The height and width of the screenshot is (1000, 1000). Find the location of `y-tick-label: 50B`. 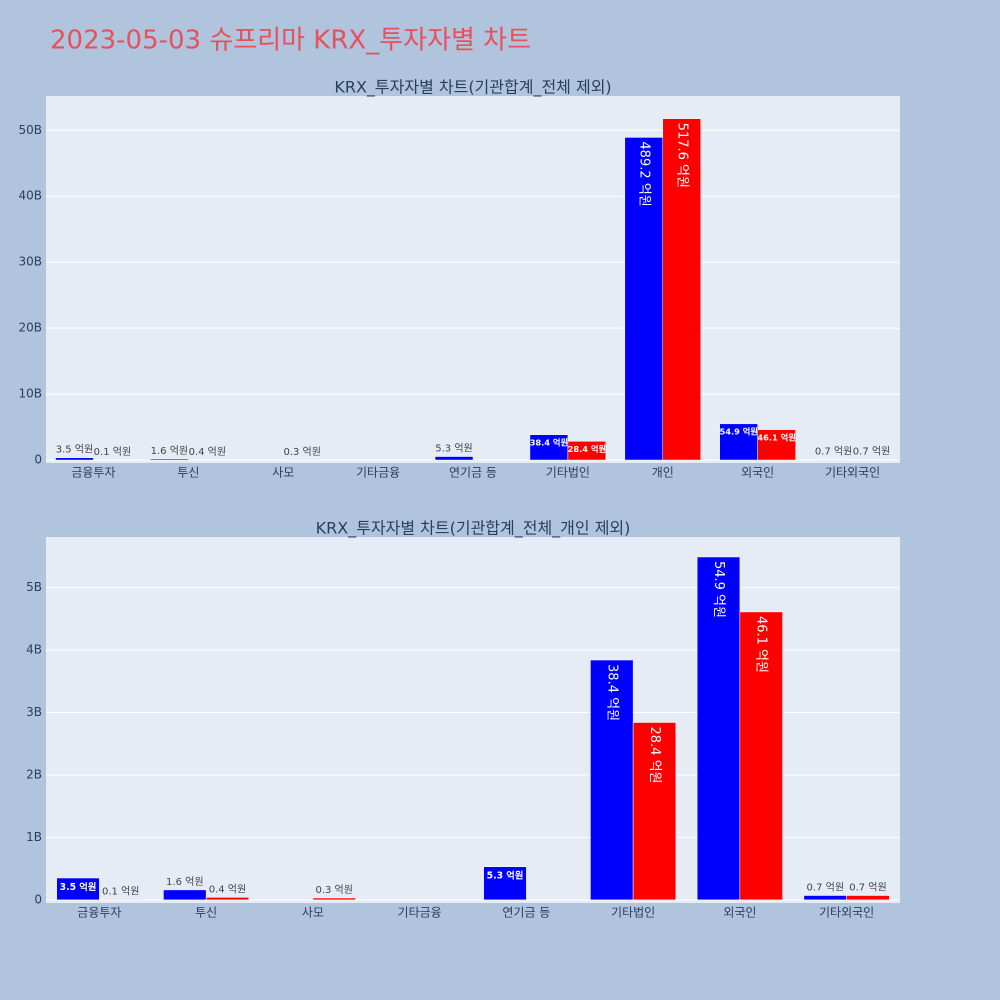

y-tick-label: 50B is located at coordinates (30, 130).